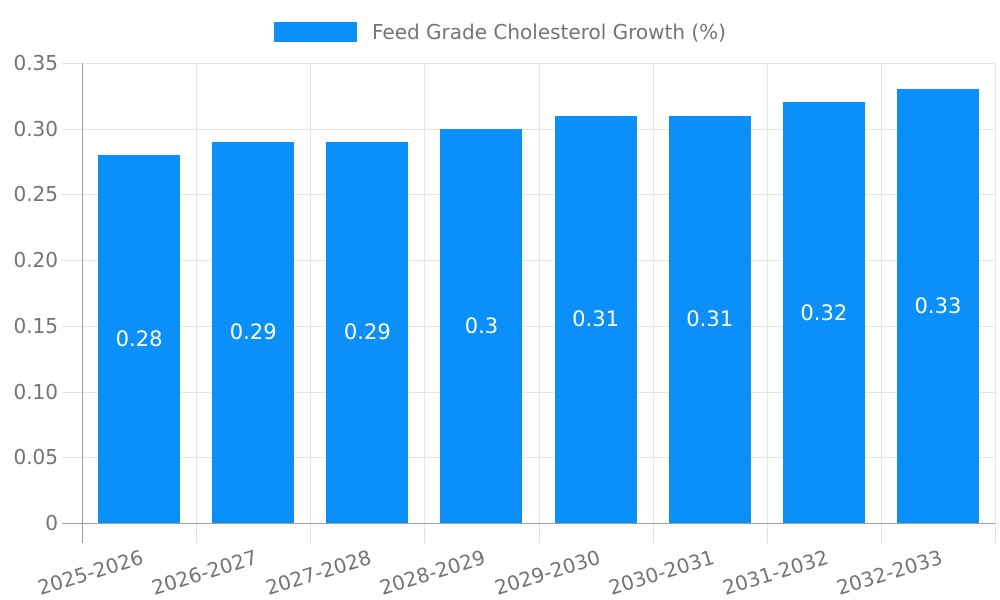 This screenshot has height=600, width=1000. I want to click on bar-value-label-2026-2027: 0.29, so click(253, 332).